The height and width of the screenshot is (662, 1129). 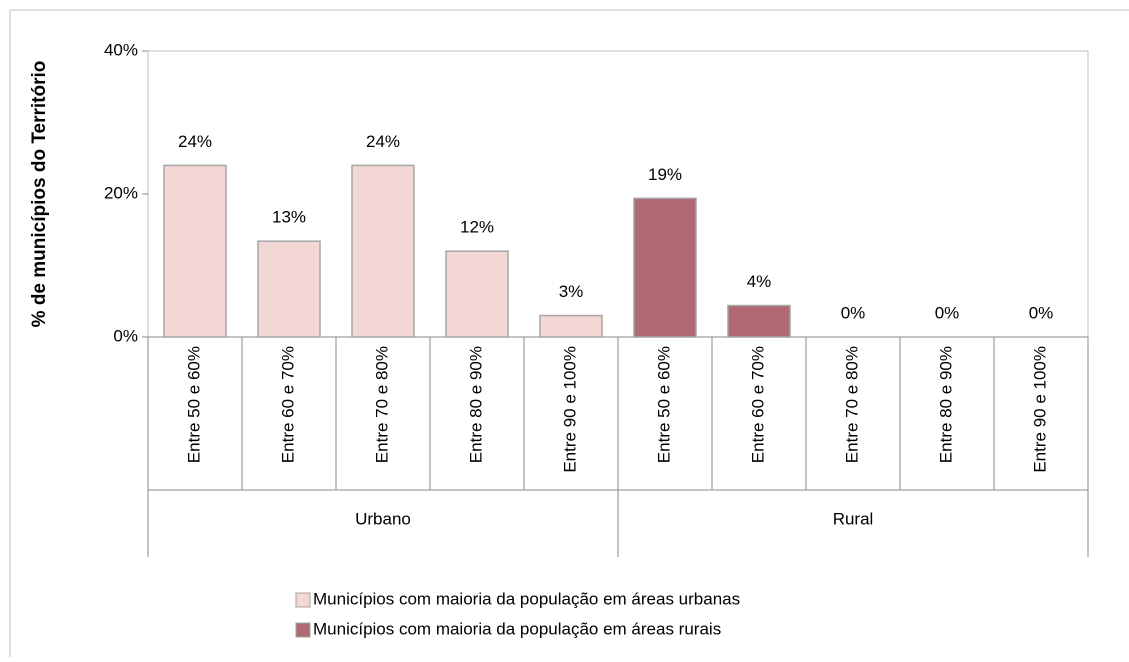 What do you see at coordinates (39, 194) in the screenshot?
I see `y-axis-label: % de municípios do Território` at bounding box center [39, 194].